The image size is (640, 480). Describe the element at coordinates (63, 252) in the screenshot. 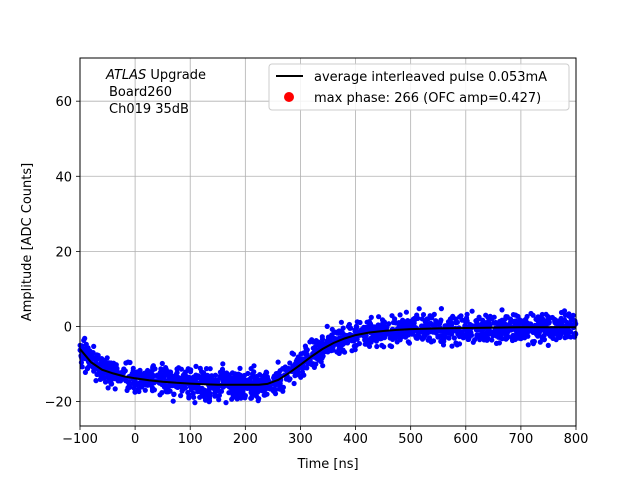

I see `y-tick-label: 20` at that location.